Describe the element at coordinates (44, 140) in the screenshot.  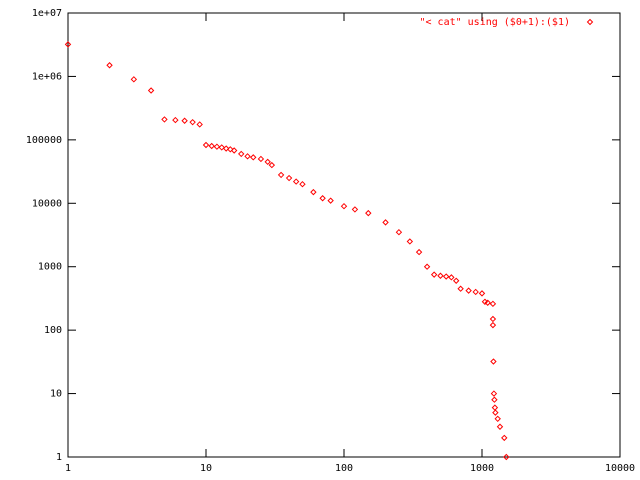
I see `y-tick-label: 100000` at that location.